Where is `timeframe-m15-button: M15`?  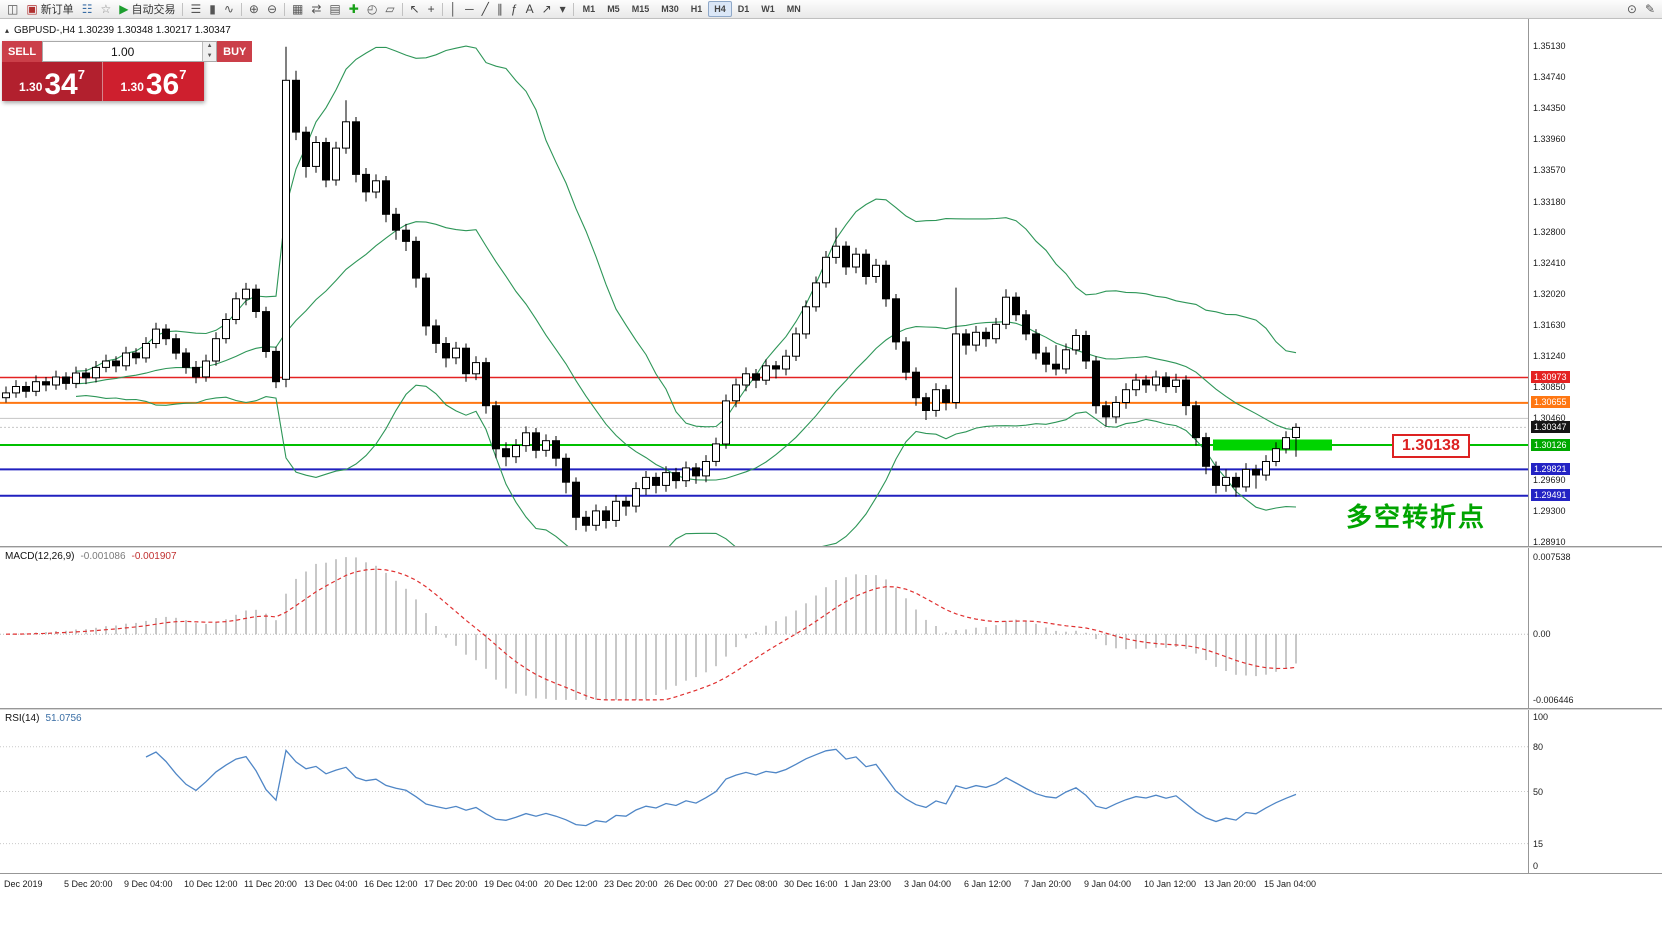
timeframe-m15-button: M15 is located at coordinates (640, 9).